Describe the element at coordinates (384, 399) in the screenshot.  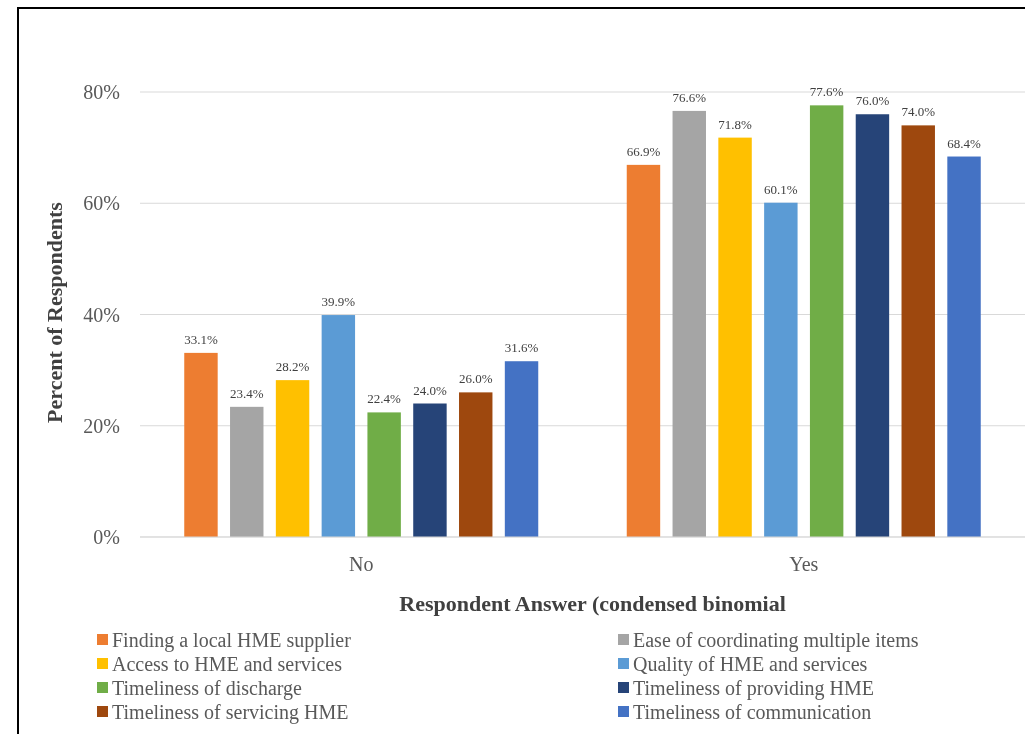
I see `data-label: 22.4%` at that location.